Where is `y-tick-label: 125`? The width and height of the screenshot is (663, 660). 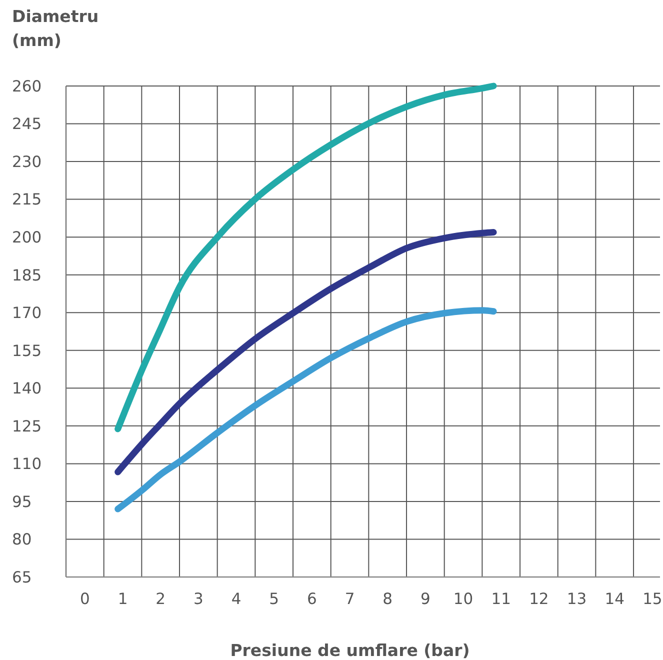
y-tick-label: 125 is located at coordinates (27, 426).